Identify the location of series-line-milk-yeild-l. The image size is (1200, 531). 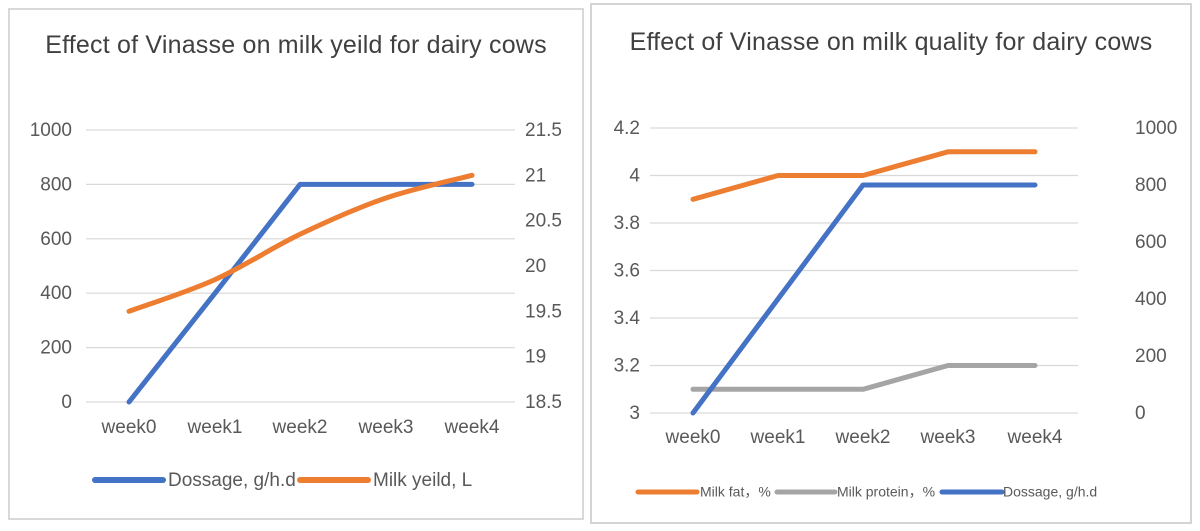
(300, 243).